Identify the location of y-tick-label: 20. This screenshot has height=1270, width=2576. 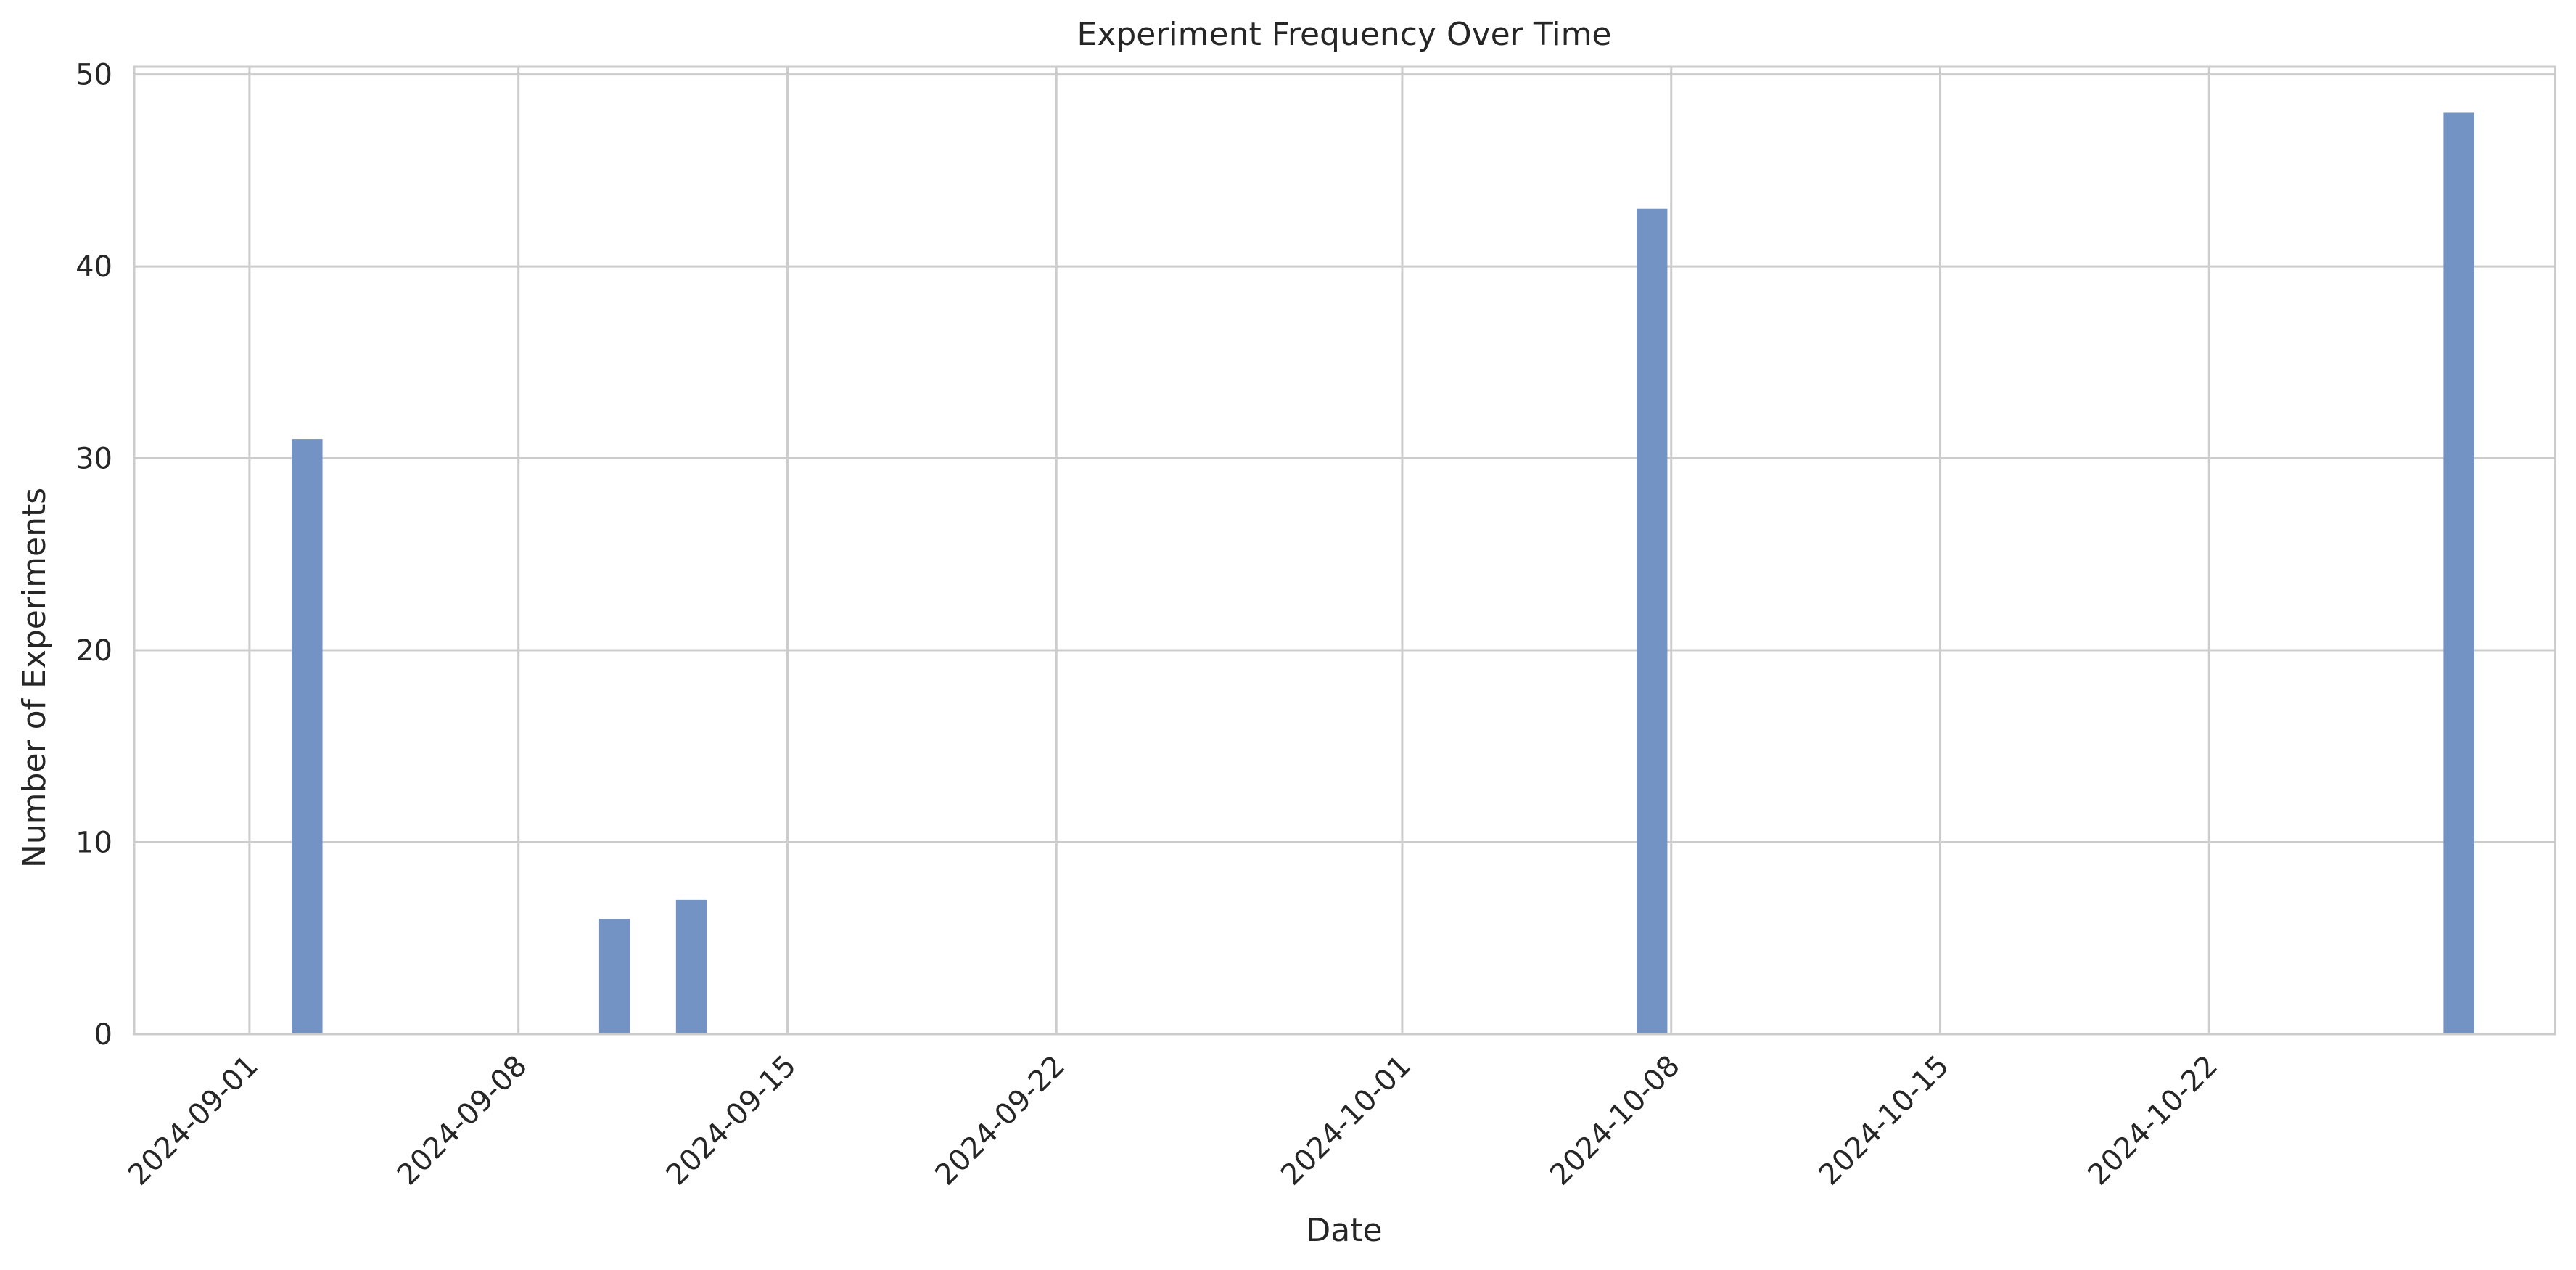
(93, 651).